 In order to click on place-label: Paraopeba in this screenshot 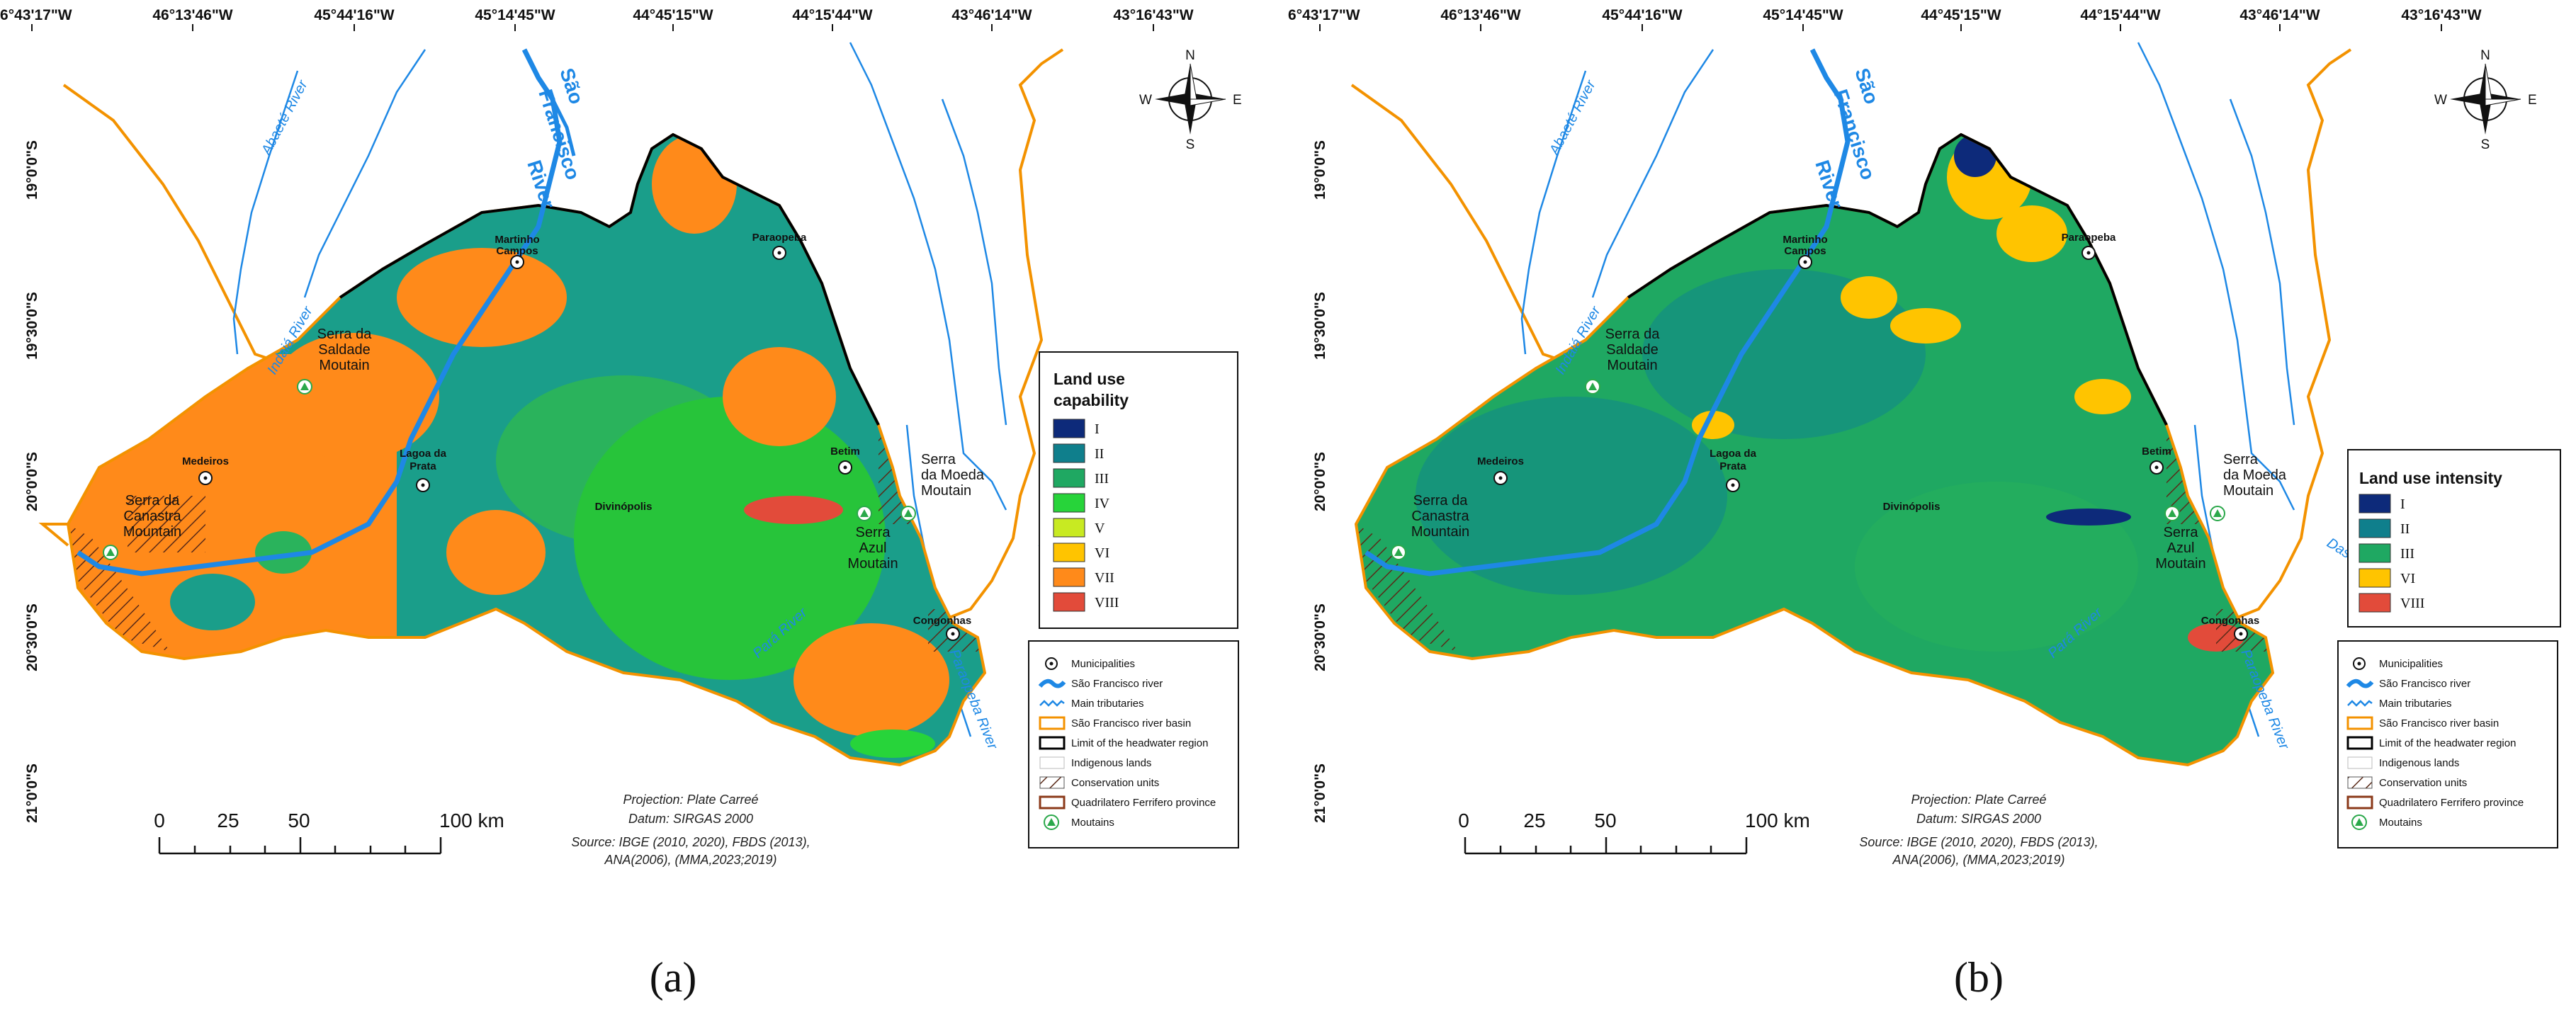, I will do `click(2089, 238)`.